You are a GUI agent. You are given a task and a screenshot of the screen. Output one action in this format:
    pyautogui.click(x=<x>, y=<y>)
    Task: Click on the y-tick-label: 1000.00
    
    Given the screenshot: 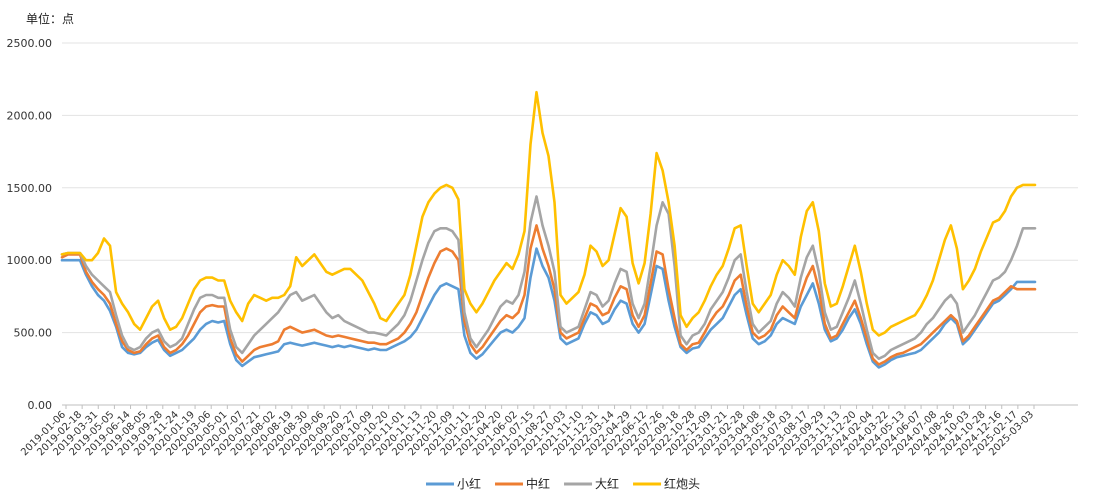 What is the action you would take?
    pyautogui.click(x=30, y=260)
    